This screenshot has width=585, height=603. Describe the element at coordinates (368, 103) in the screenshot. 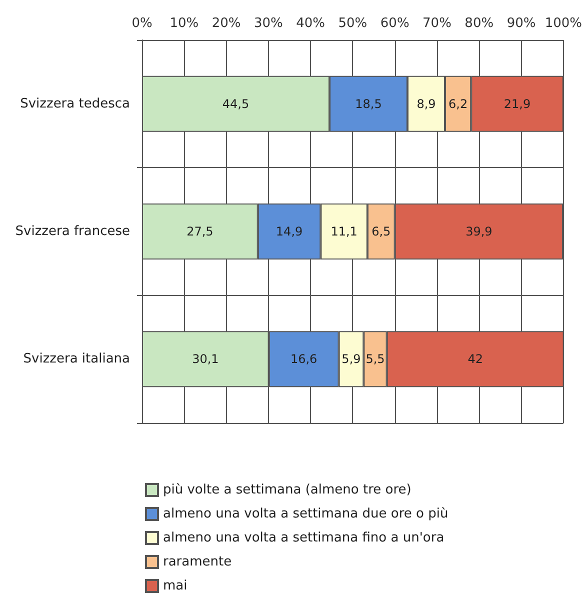

I see `data-label: 18,5` at that location.